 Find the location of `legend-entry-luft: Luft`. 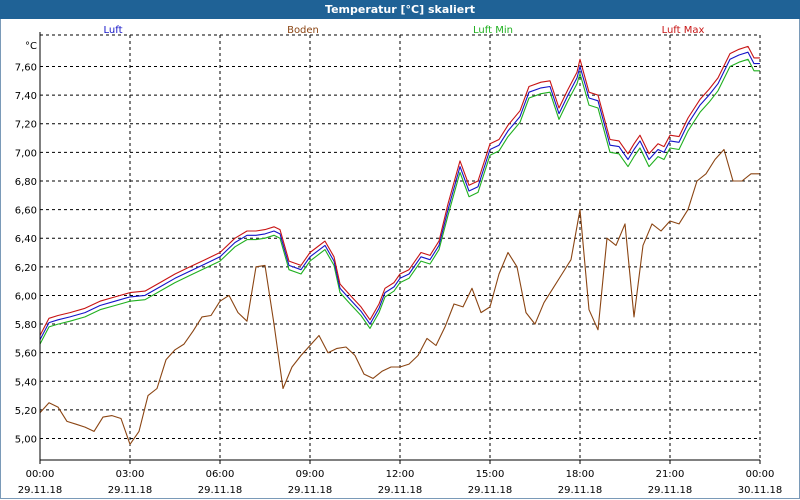

legend-entry-luft: Luft is located at coordinates (113, 30).